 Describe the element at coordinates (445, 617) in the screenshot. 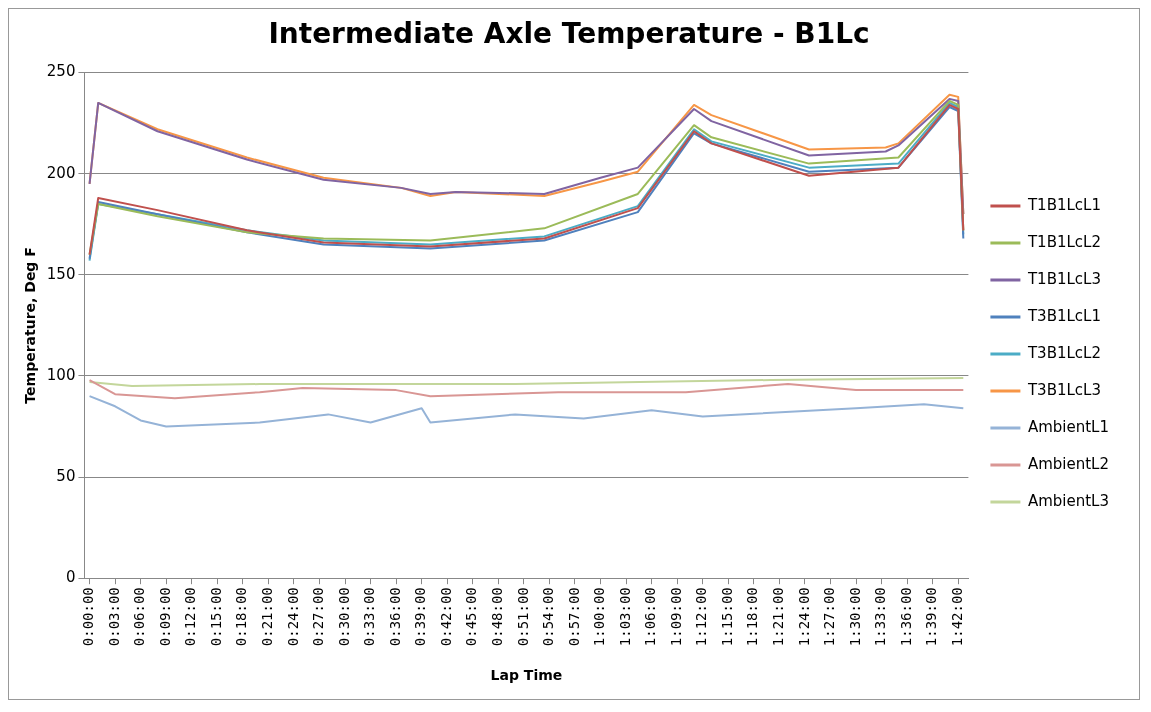

I see `x-tick-label: 0:42:00` at that location.